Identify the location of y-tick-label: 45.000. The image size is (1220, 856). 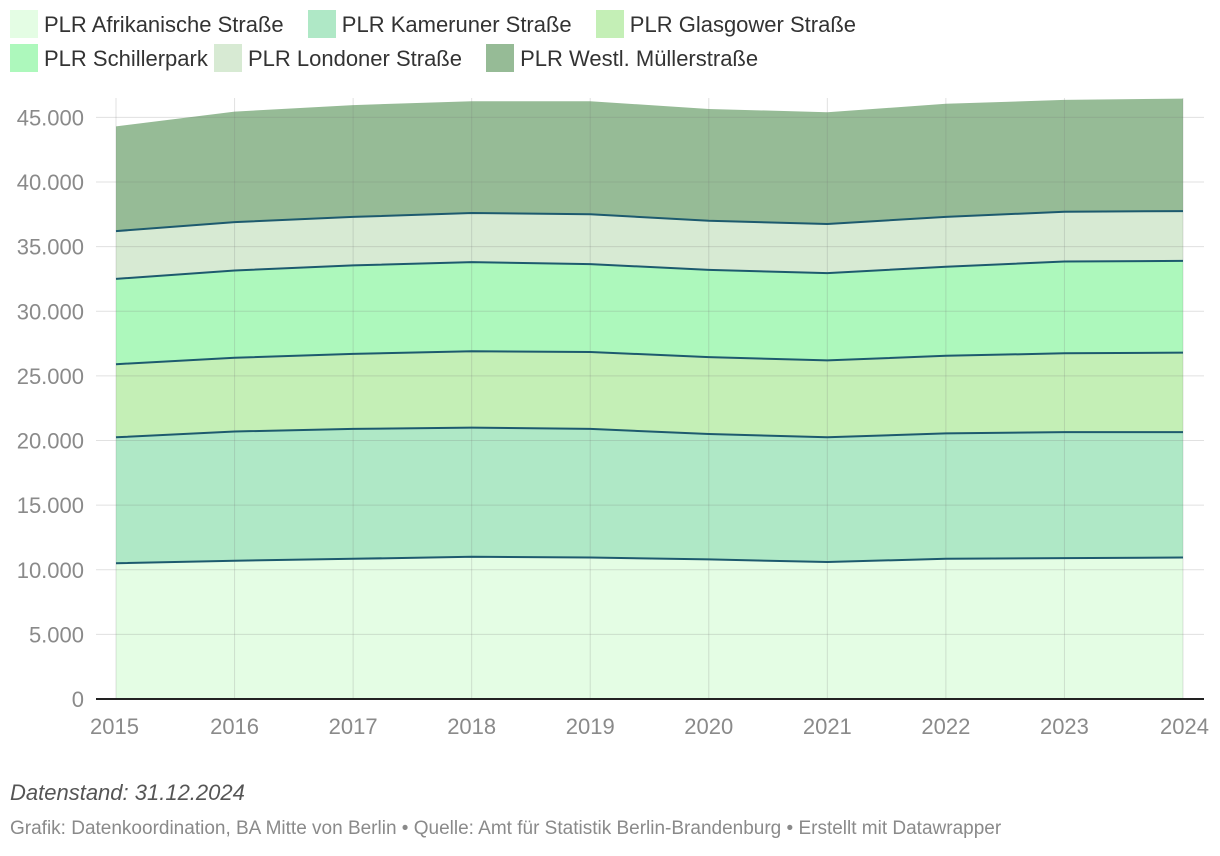
(50, 117).